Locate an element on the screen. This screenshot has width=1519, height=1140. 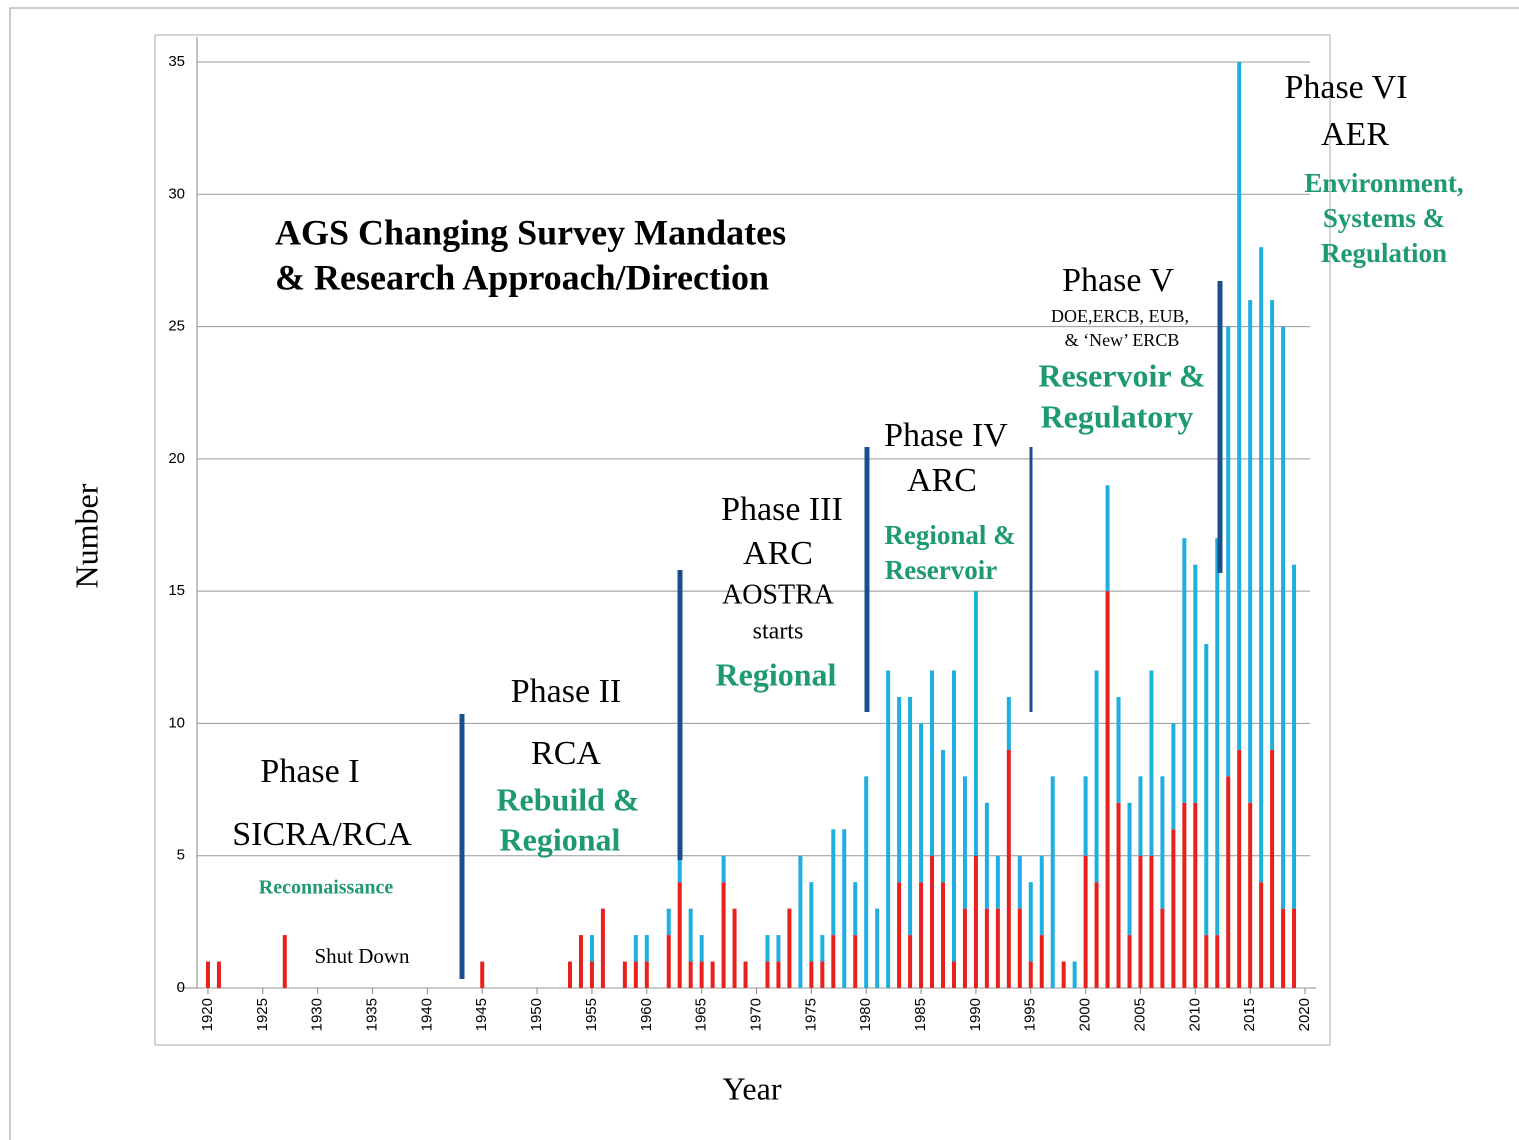
x-tick-label: 1950 is located at coordinates (536, 1014).